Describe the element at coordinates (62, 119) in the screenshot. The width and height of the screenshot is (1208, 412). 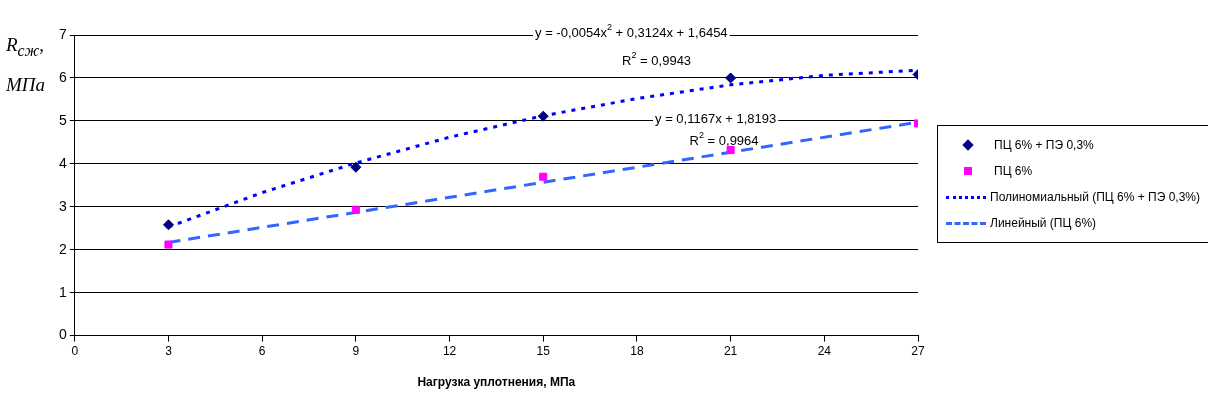
I see `y-tick-label: 5` at that location.